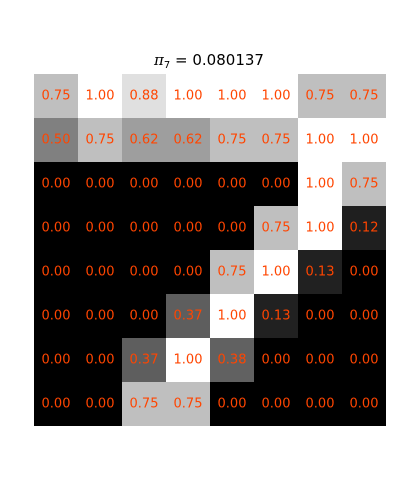 This screenshot has height=500, width=400. Describe the element at coordinates (181, 60) in the screenshot. I see `title-equals: =` at that location.